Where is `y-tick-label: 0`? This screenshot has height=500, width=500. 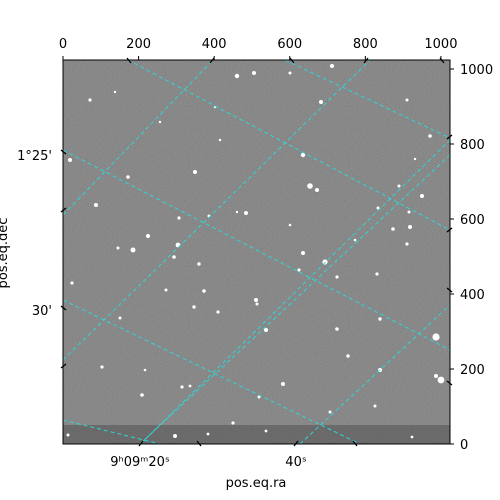
y-tick-label: 0 is located at coordinates (464, 445).